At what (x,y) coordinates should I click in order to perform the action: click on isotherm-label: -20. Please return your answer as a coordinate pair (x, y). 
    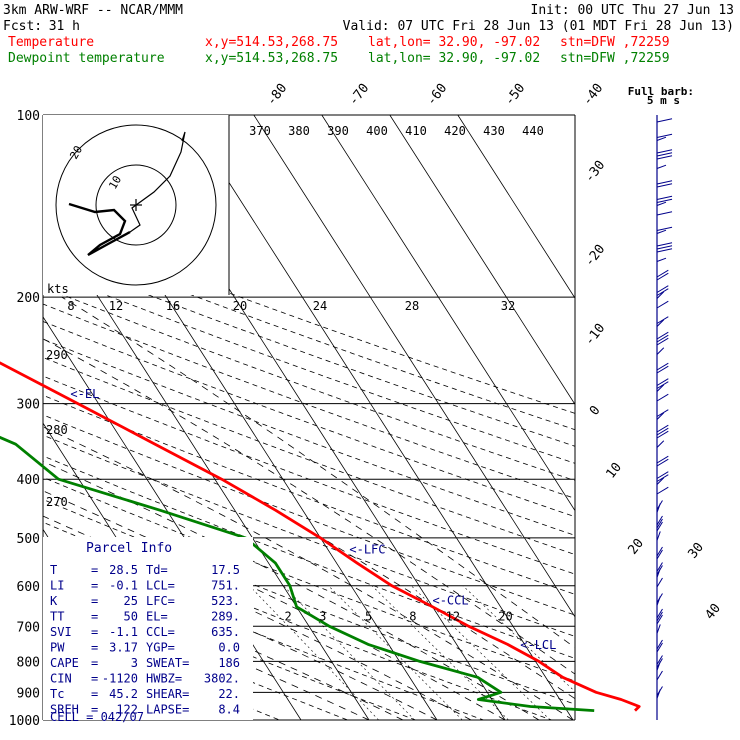
    Looking at the image, I should click on (595, 256).